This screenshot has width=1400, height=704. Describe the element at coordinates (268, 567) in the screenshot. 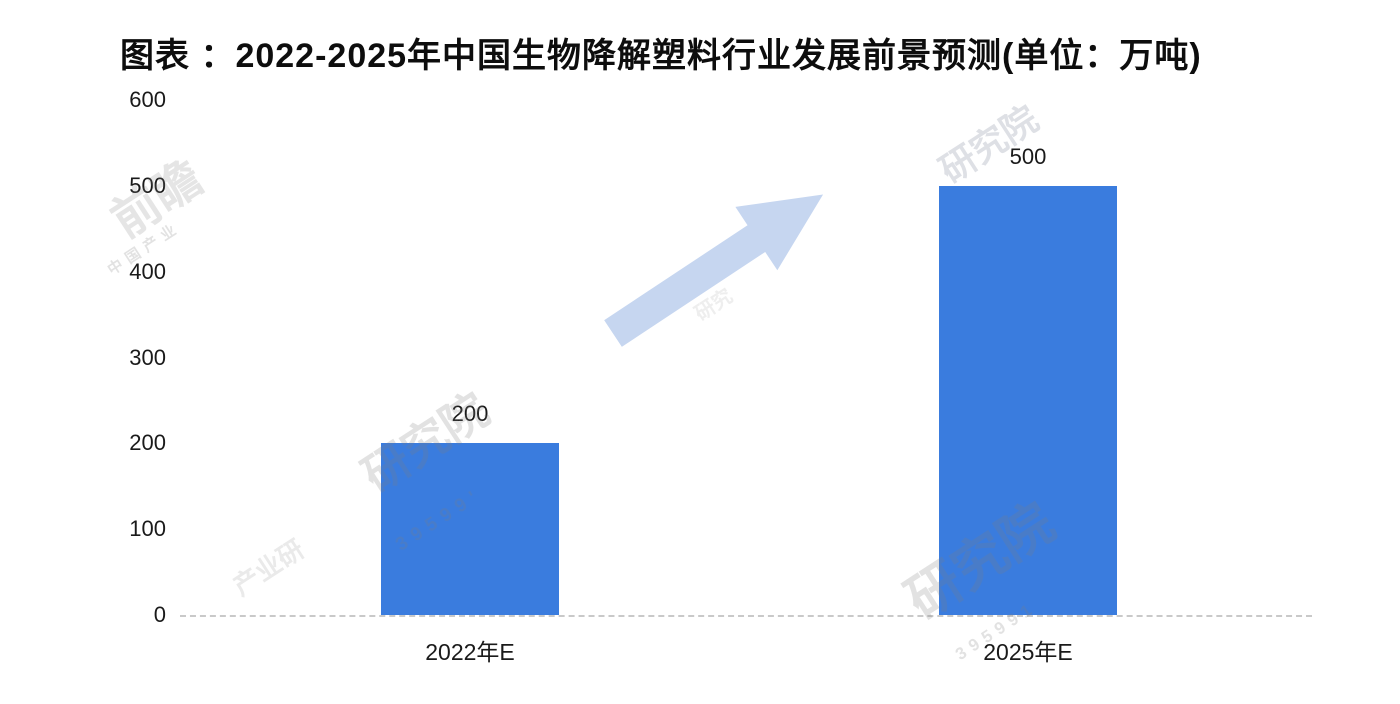

I see `watermark-text: 产业研` at that location.